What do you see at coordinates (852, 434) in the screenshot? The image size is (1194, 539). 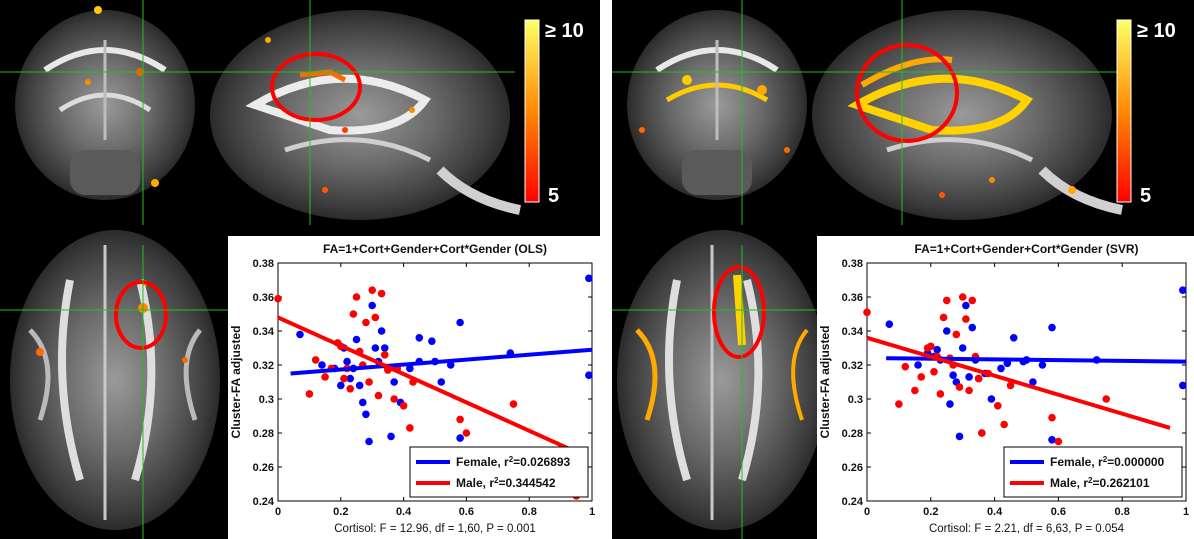 I see `y-tick-label: 0.28` at bounding box center [852, 434].